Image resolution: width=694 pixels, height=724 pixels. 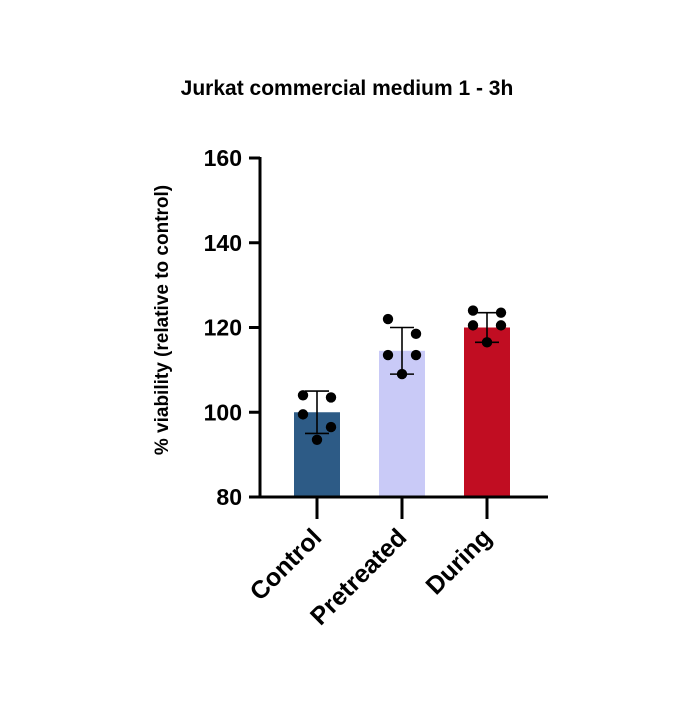 I want to click on x-tick-label-control: Control, so click(x=286, y=564).